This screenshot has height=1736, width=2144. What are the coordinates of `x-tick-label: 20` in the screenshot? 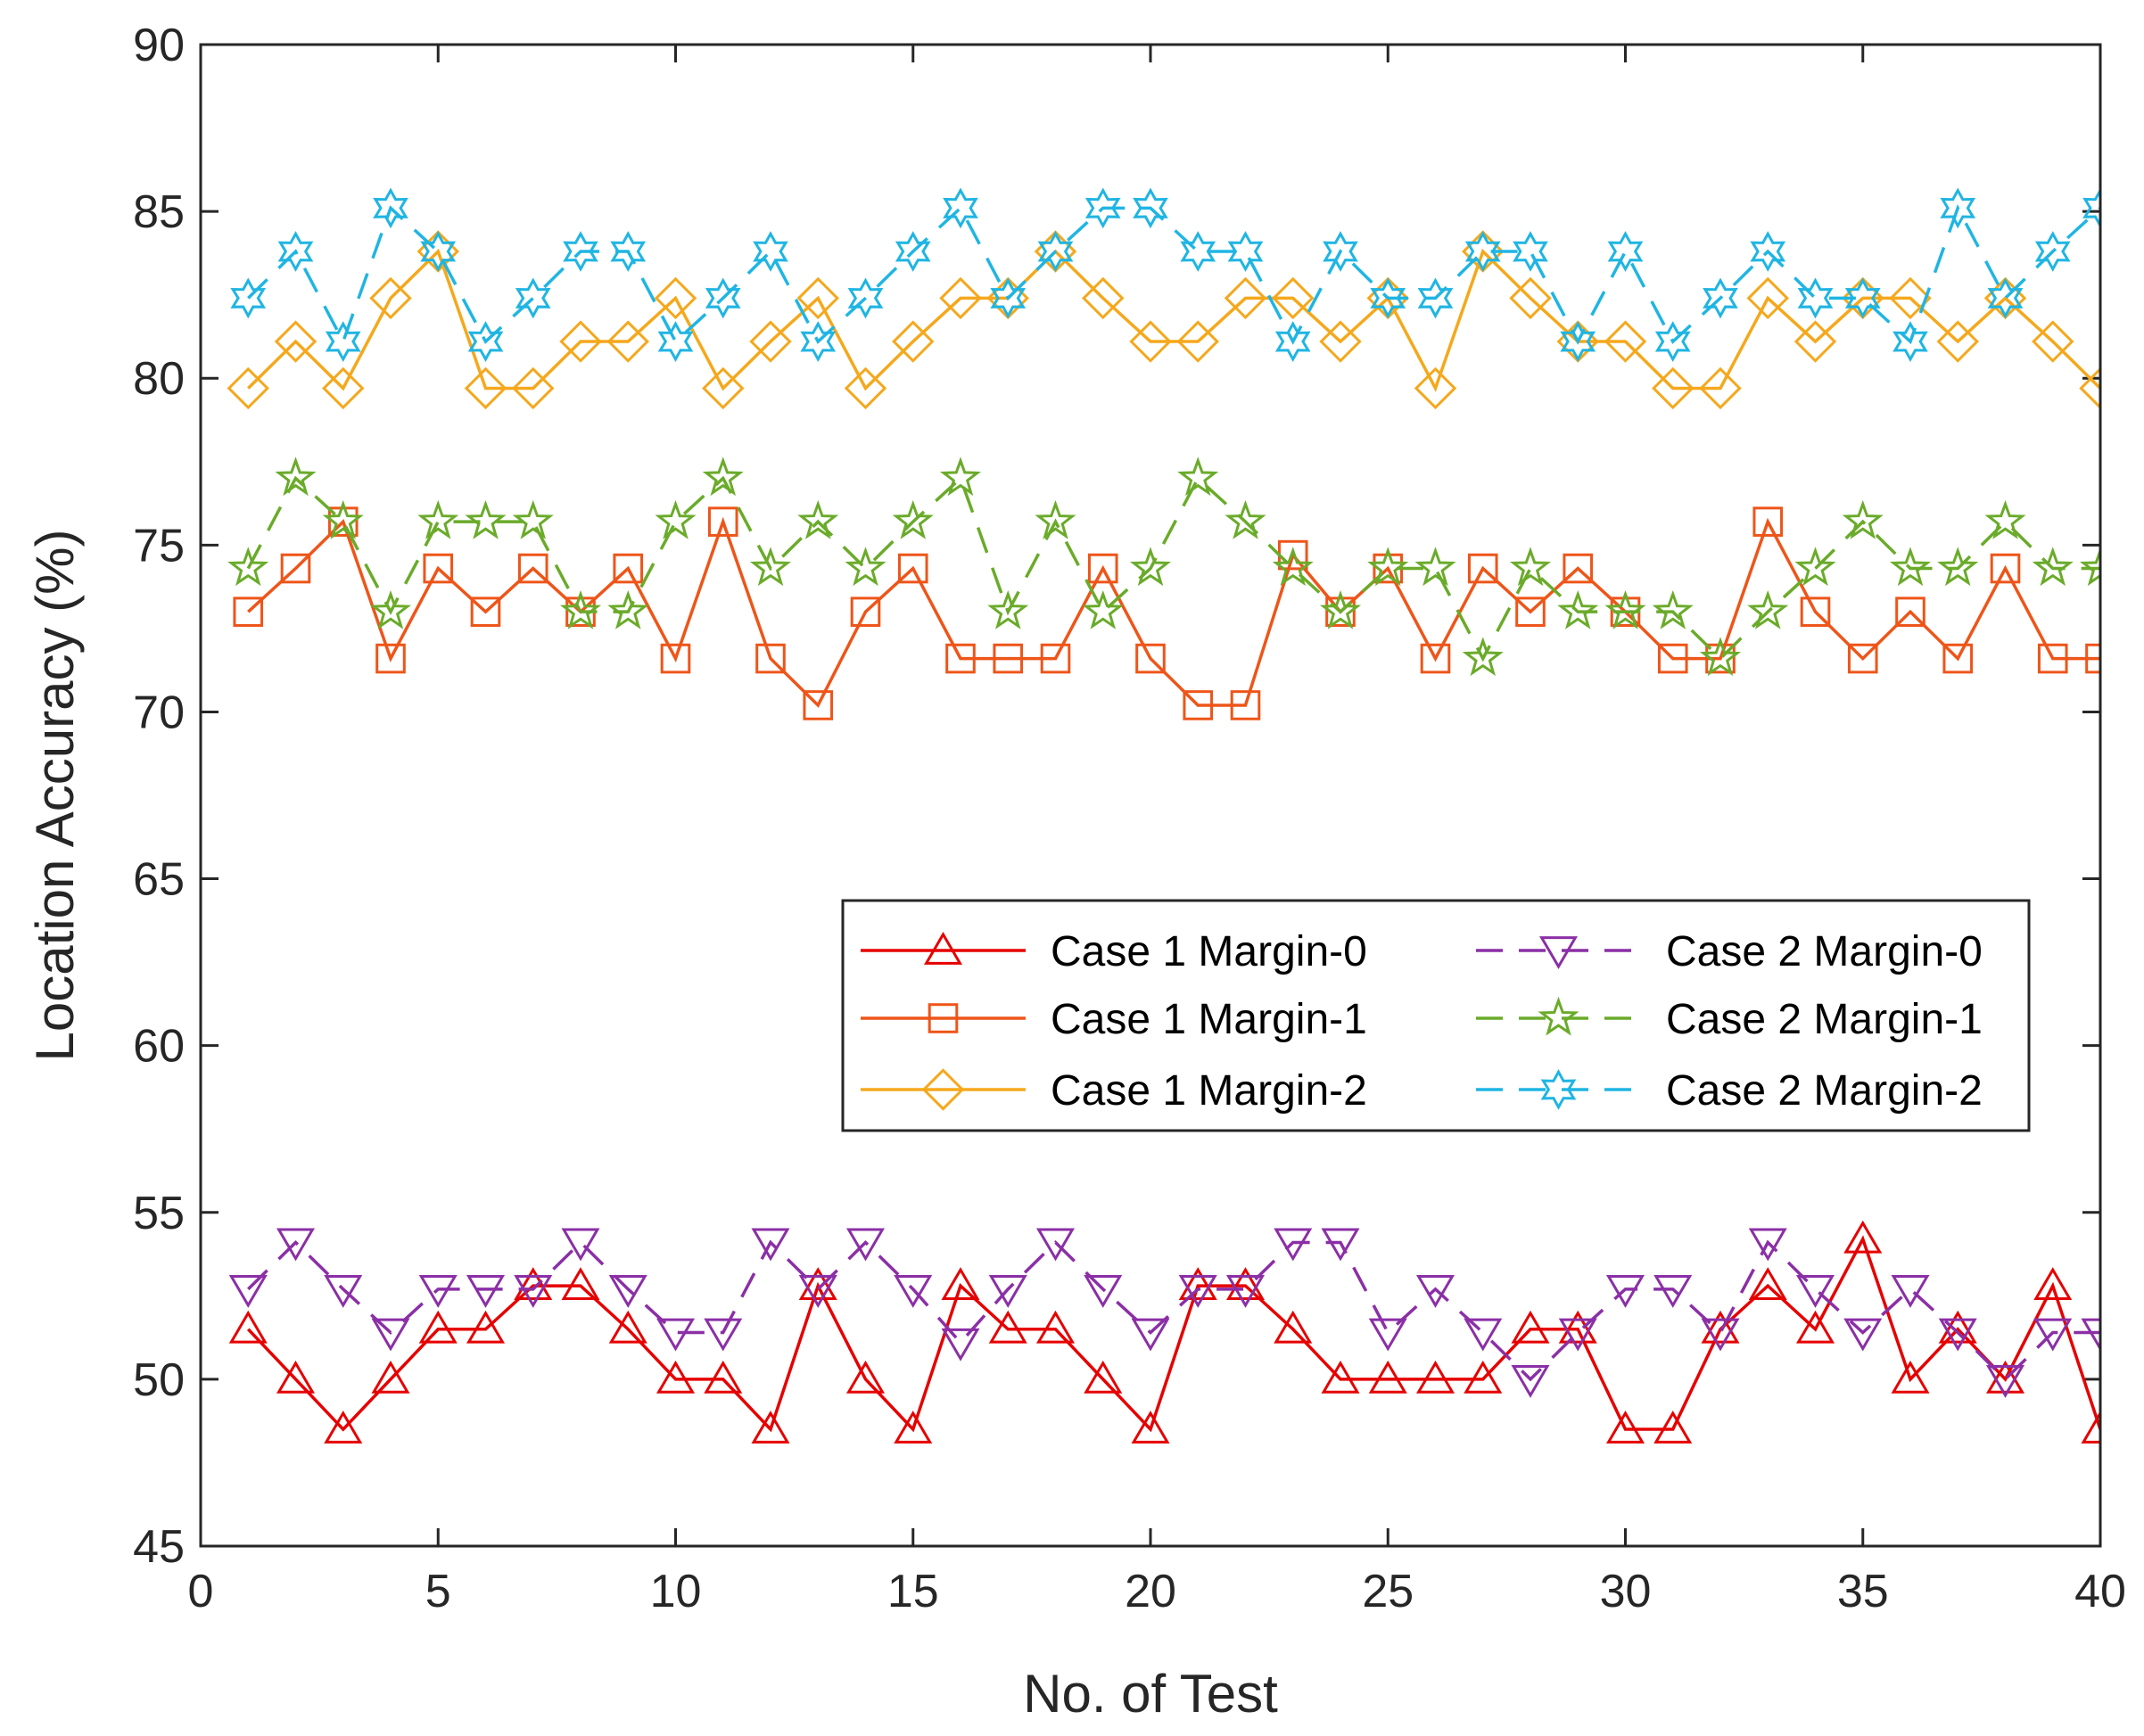 It's located at (1150, 1592).